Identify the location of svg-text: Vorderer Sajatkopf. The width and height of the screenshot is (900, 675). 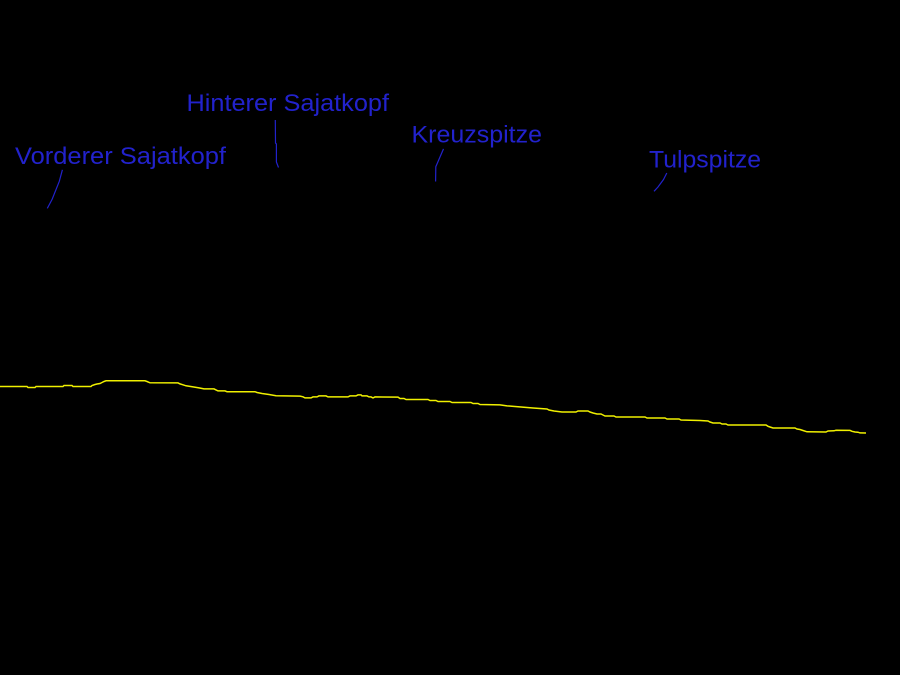
(120, 157).